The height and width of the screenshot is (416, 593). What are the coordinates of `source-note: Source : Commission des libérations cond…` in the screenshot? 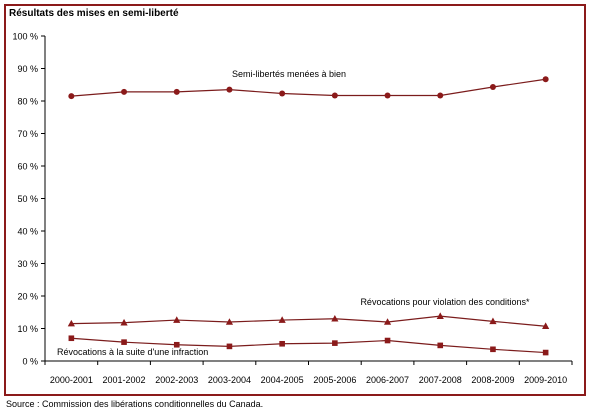 It's located at (135, 404).